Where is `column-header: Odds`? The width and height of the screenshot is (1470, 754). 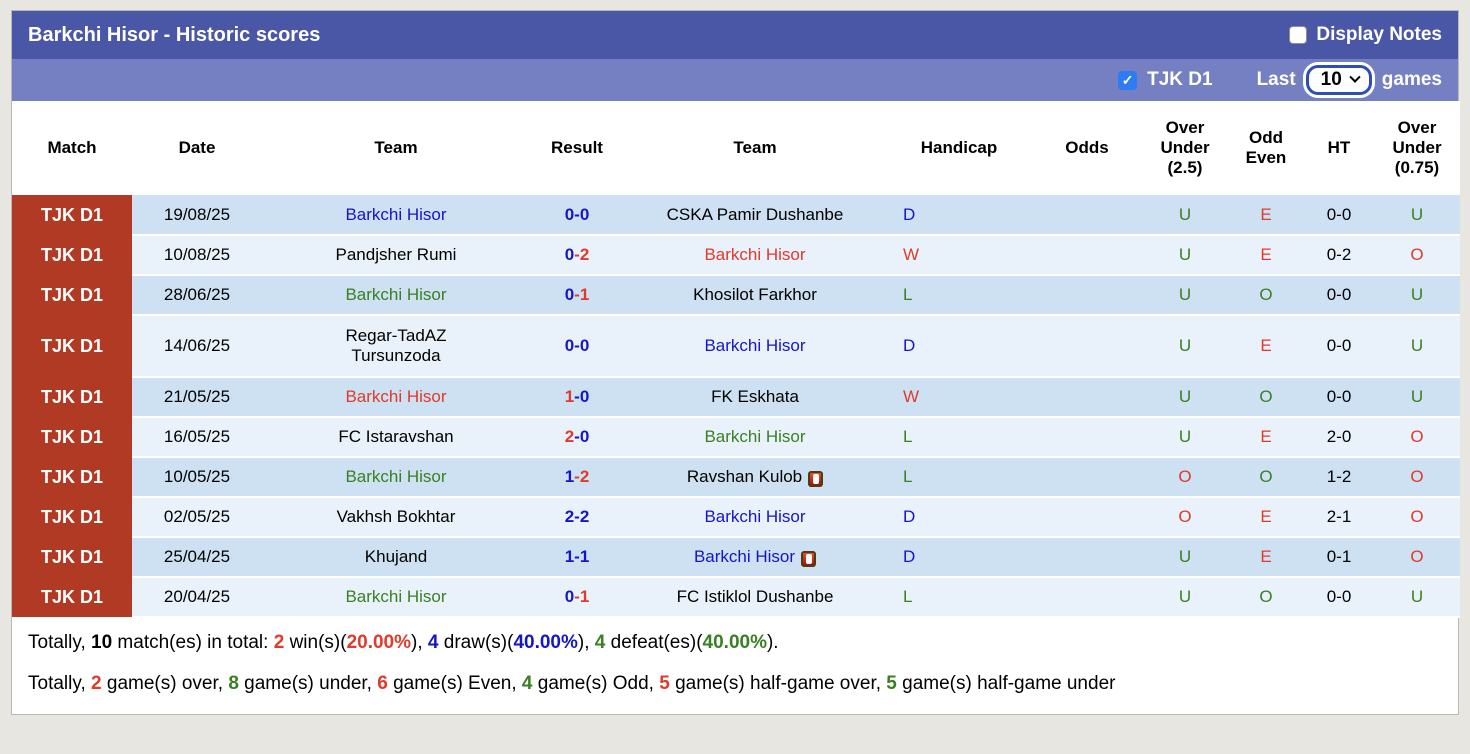 column-header: Odds is located at coordinates (1087, 148).